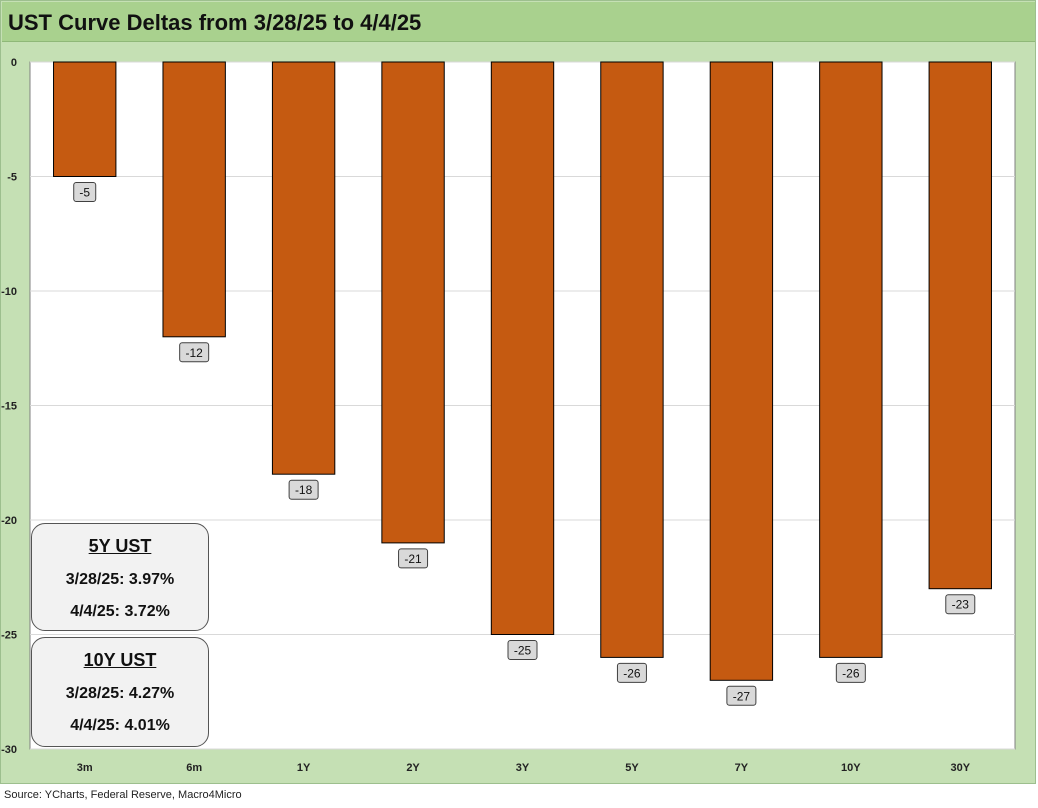 The height and width of the screenshot is (808, 1038). What do you see at coordinates (742, 768) in the screenshot?
I see `x-tick-label: 7Y` at bounding box center [742, 768].